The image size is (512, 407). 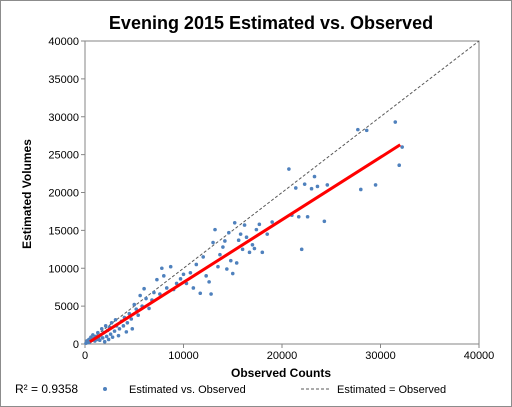 I want to click on legend-label-scatter: Estimated vs. Observed, so click(x=187, y=390).